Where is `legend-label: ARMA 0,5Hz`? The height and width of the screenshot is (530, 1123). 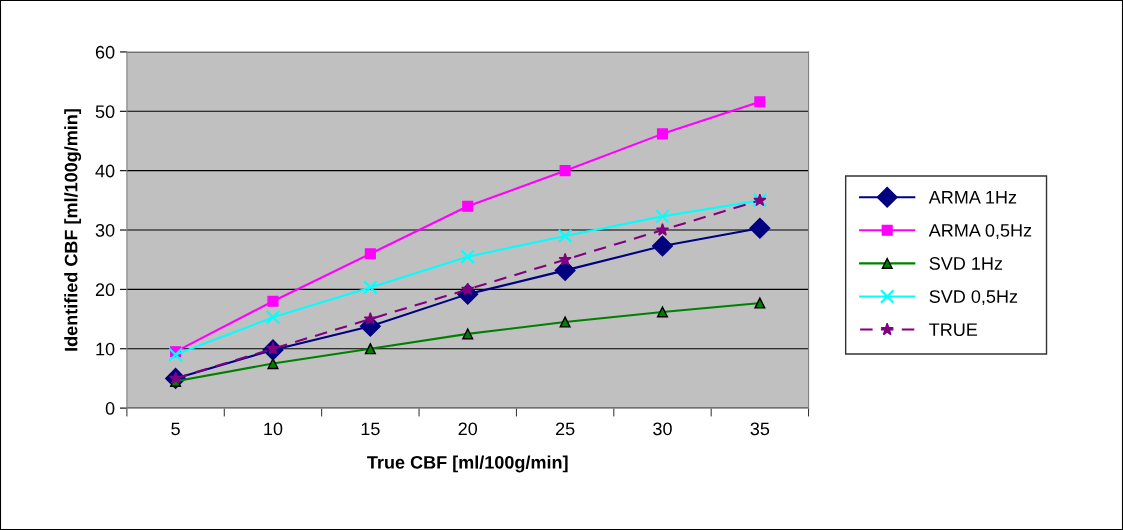 legend-label: ARMA 0,5Hz is located at coordinates (980, 231).